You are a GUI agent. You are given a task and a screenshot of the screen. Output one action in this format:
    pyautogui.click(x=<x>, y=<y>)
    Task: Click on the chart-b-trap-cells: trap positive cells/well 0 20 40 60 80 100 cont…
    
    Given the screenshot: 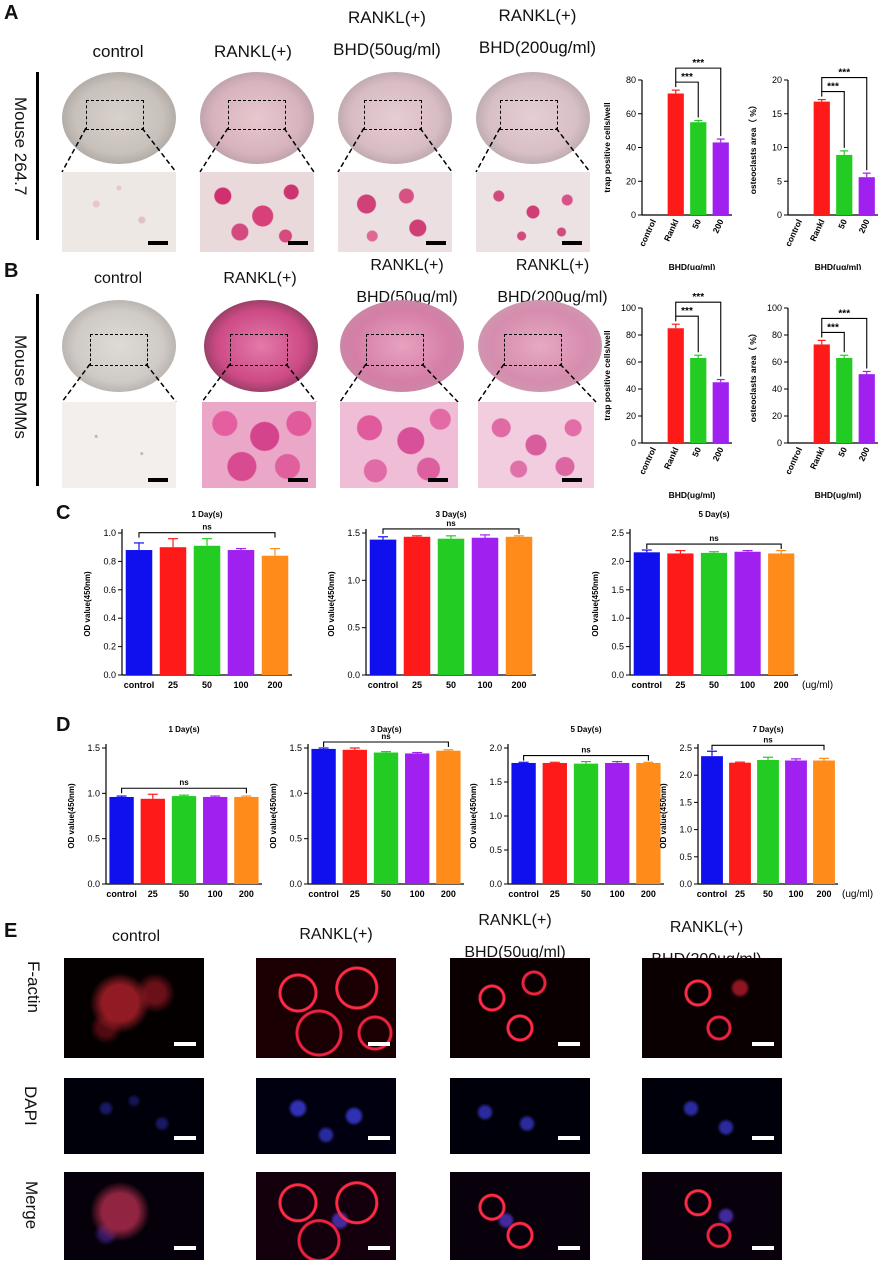 What is the action you would take?
    pyautogui.click(x=667, y=396)
    